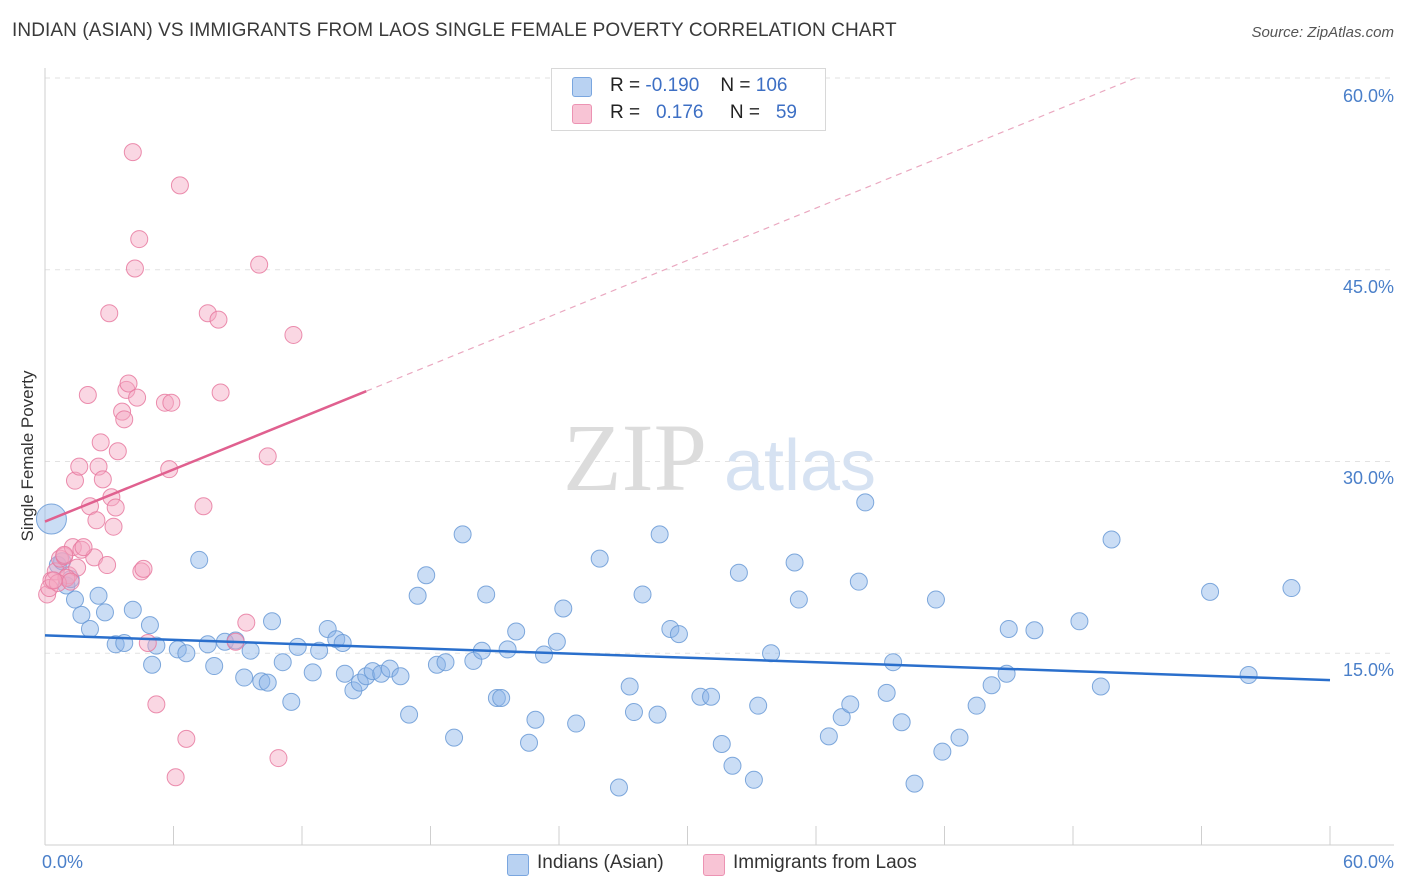 This screenshot has width=1406, height=892. Describe the element at coordinates (703, 113) in the screenshot. I see `stats-text-laos: R = 0.176 N = 59` at that location.